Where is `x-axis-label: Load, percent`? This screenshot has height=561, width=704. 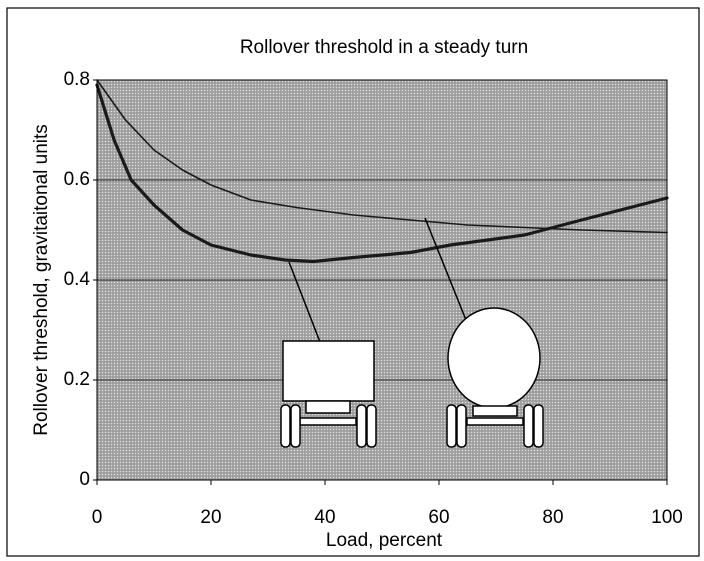 x-axis-label: Load, percent is located at coordinates (384, 540).